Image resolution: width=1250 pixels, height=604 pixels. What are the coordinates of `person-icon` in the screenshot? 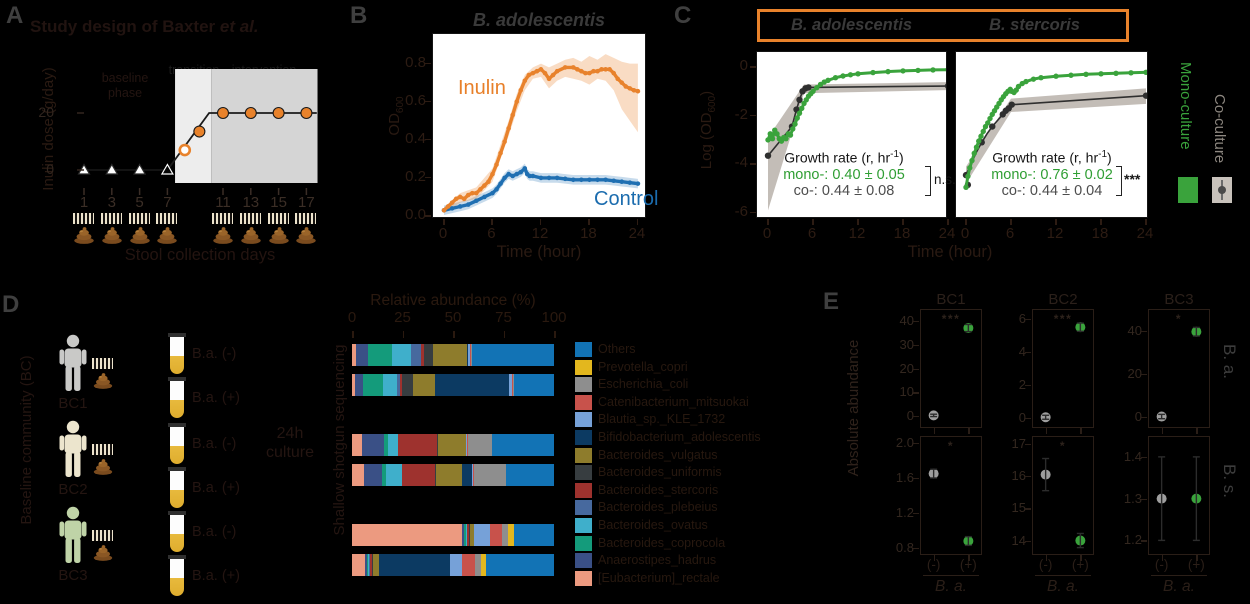 It's located at (73, 448).